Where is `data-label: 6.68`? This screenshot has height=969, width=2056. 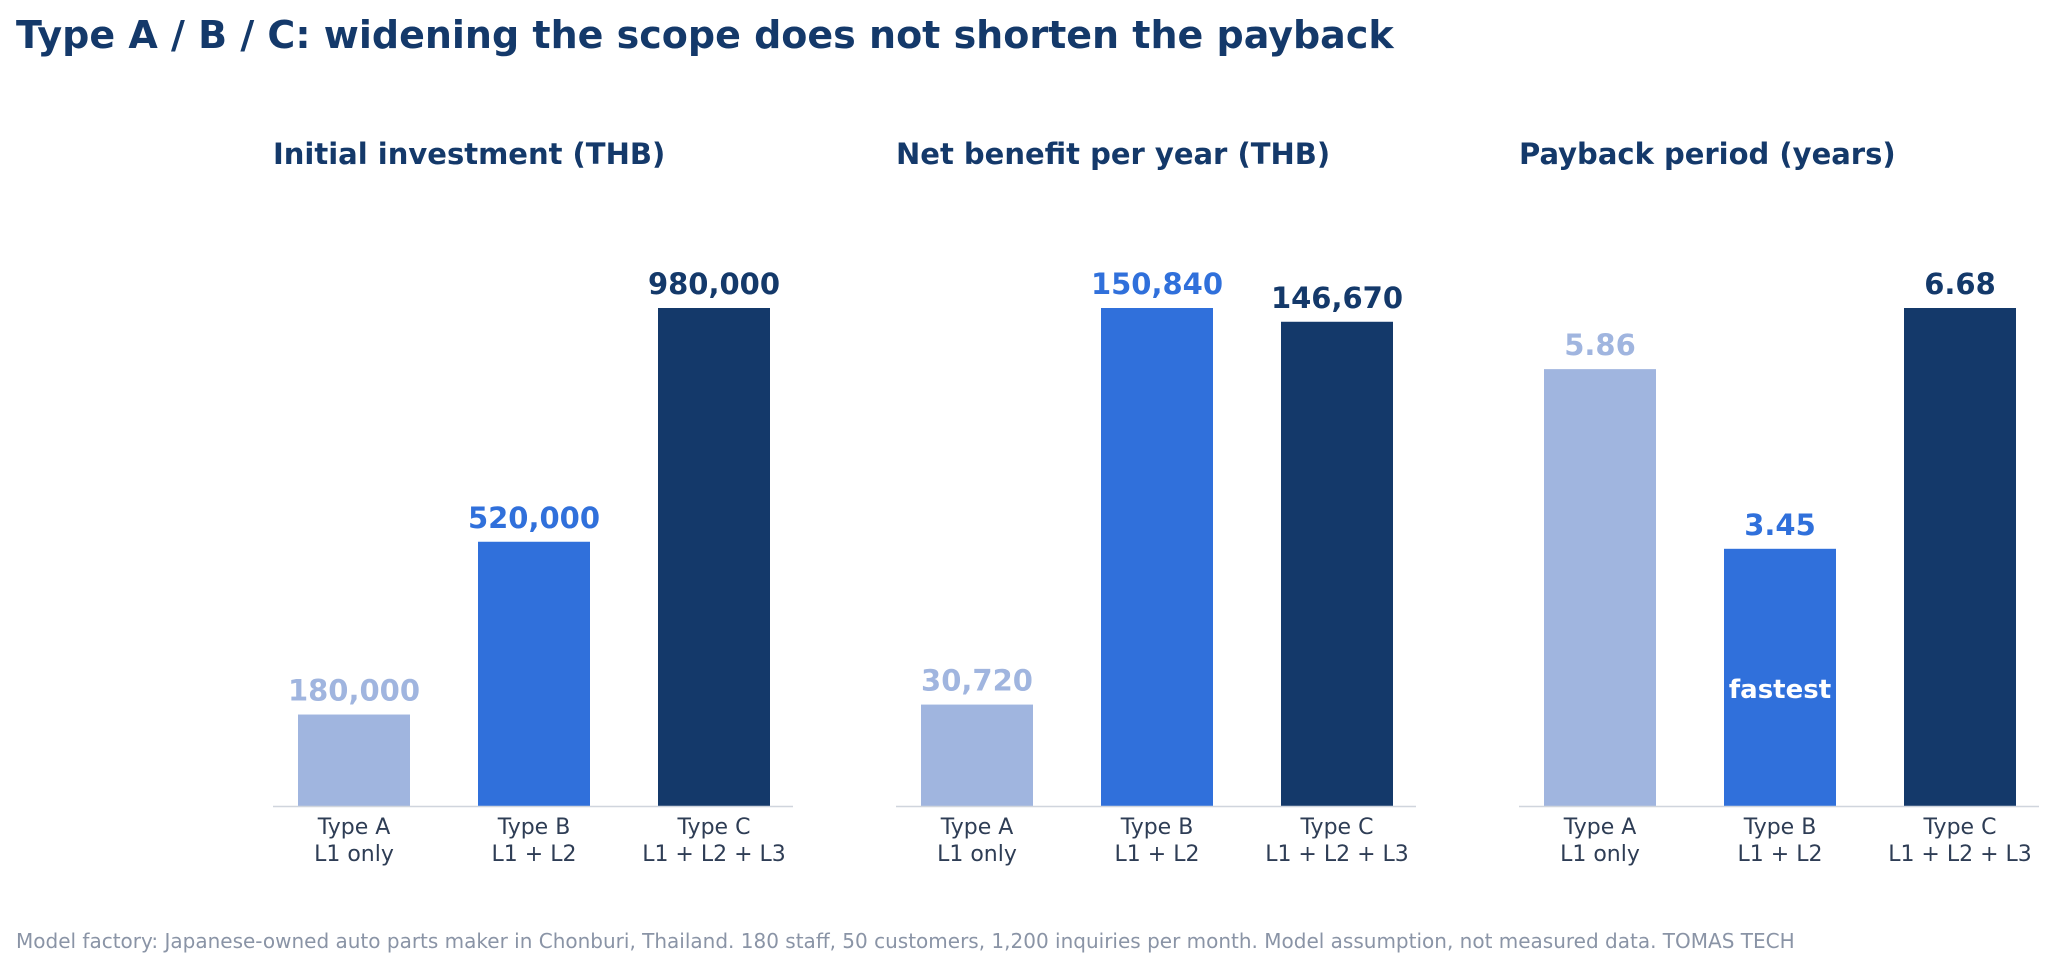 data-label: 6.68 is located at coordinates (1960, 284).